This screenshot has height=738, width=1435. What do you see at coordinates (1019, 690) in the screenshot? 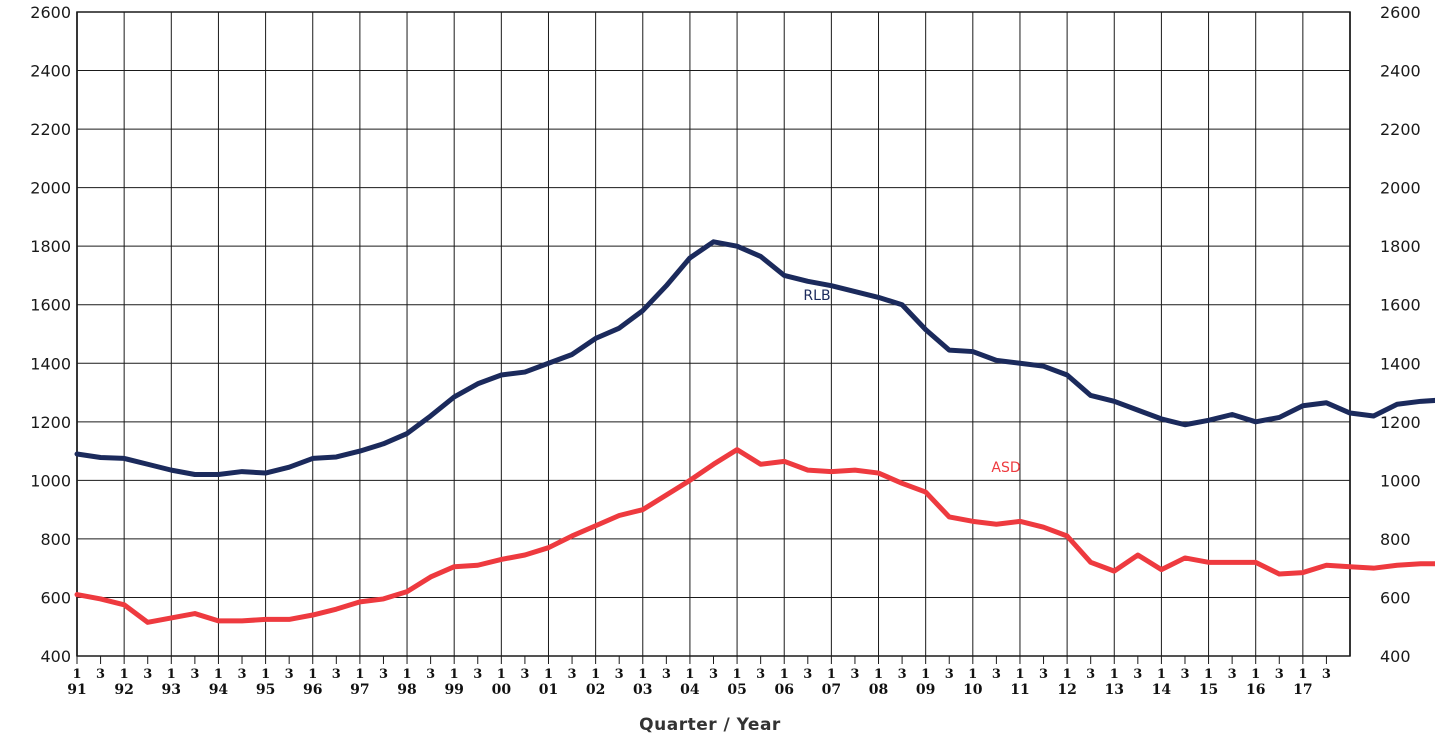
I see `x-year-label: 11` at bounding box center [1019, 690].